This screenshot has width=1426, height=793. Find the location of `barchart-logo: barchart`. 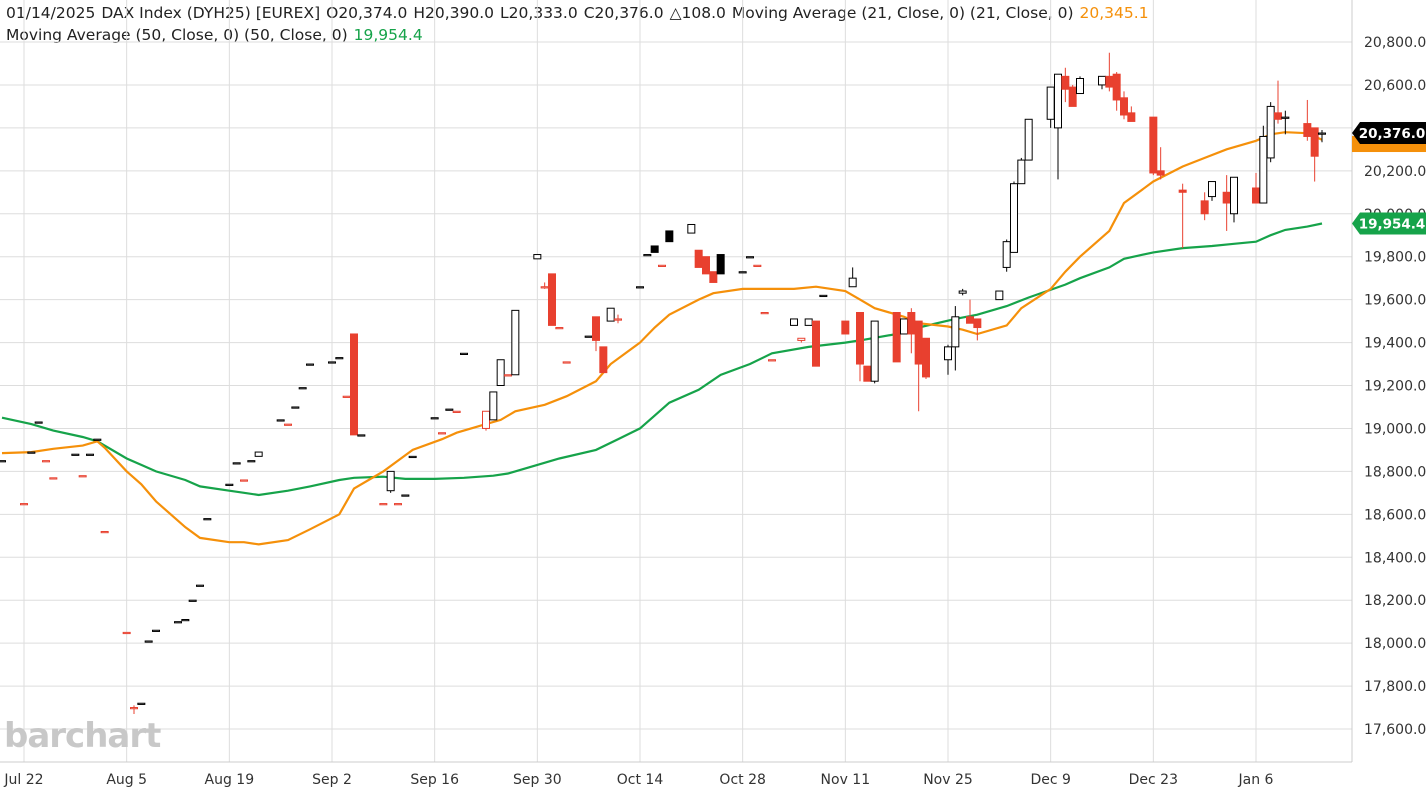

barchart-logo: barchart is located at coordinates (82, 736).